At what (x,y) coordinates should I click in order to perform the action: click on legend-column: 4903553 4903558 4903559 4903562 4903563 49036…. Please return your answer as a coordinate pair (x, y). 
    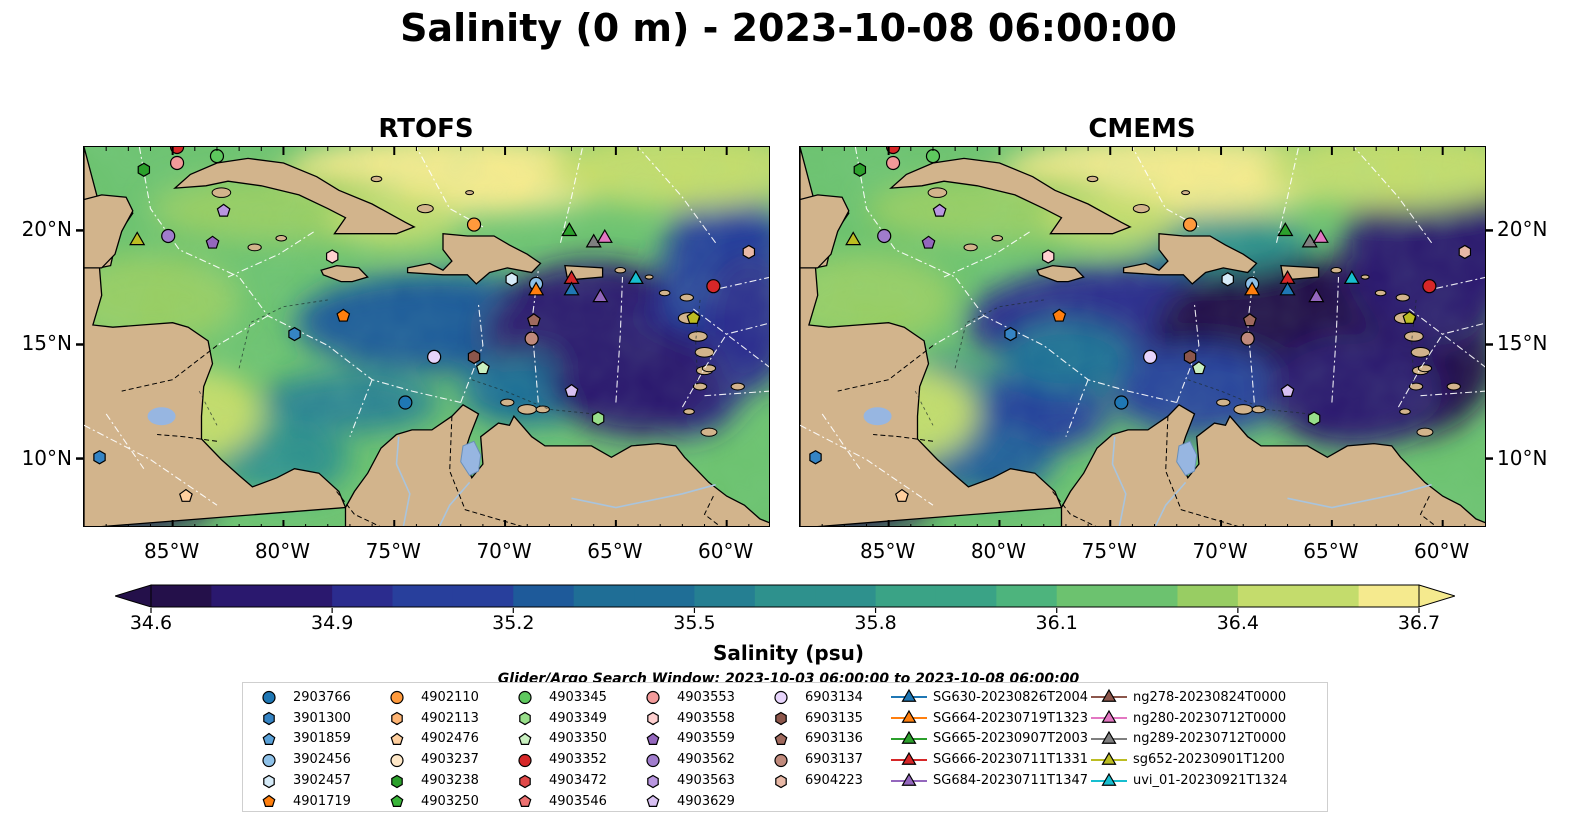
    Looking at the image, I should click on (684, 749).